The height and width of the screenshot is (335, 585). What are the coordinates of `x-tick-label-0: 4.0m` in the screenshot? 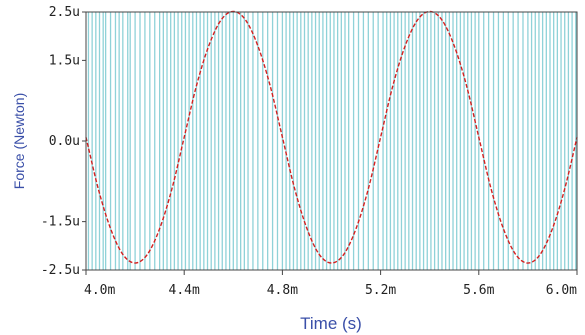 It's located at (99, 290).